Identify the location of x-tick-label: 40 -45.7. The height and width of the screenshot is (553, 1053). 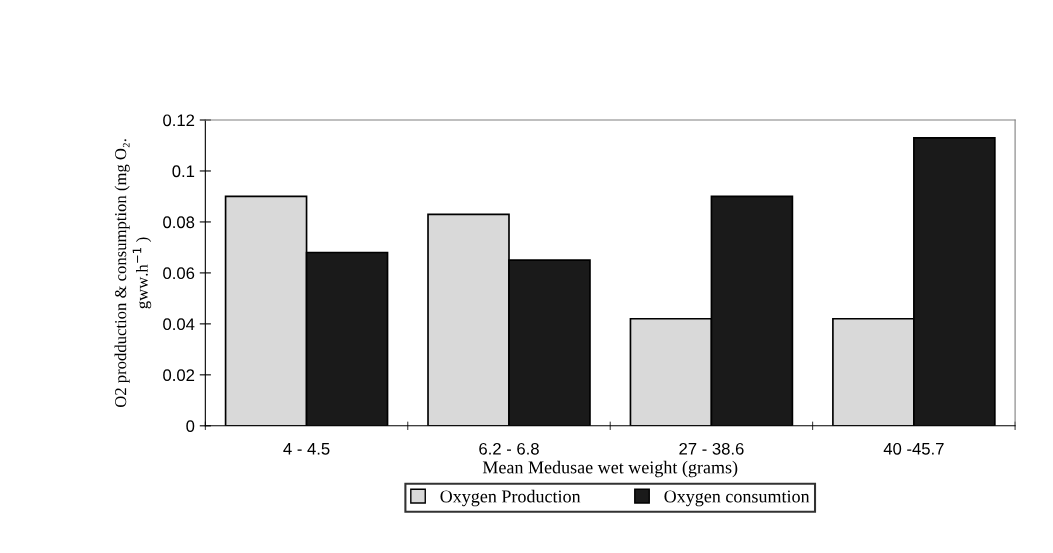
(913, 448).